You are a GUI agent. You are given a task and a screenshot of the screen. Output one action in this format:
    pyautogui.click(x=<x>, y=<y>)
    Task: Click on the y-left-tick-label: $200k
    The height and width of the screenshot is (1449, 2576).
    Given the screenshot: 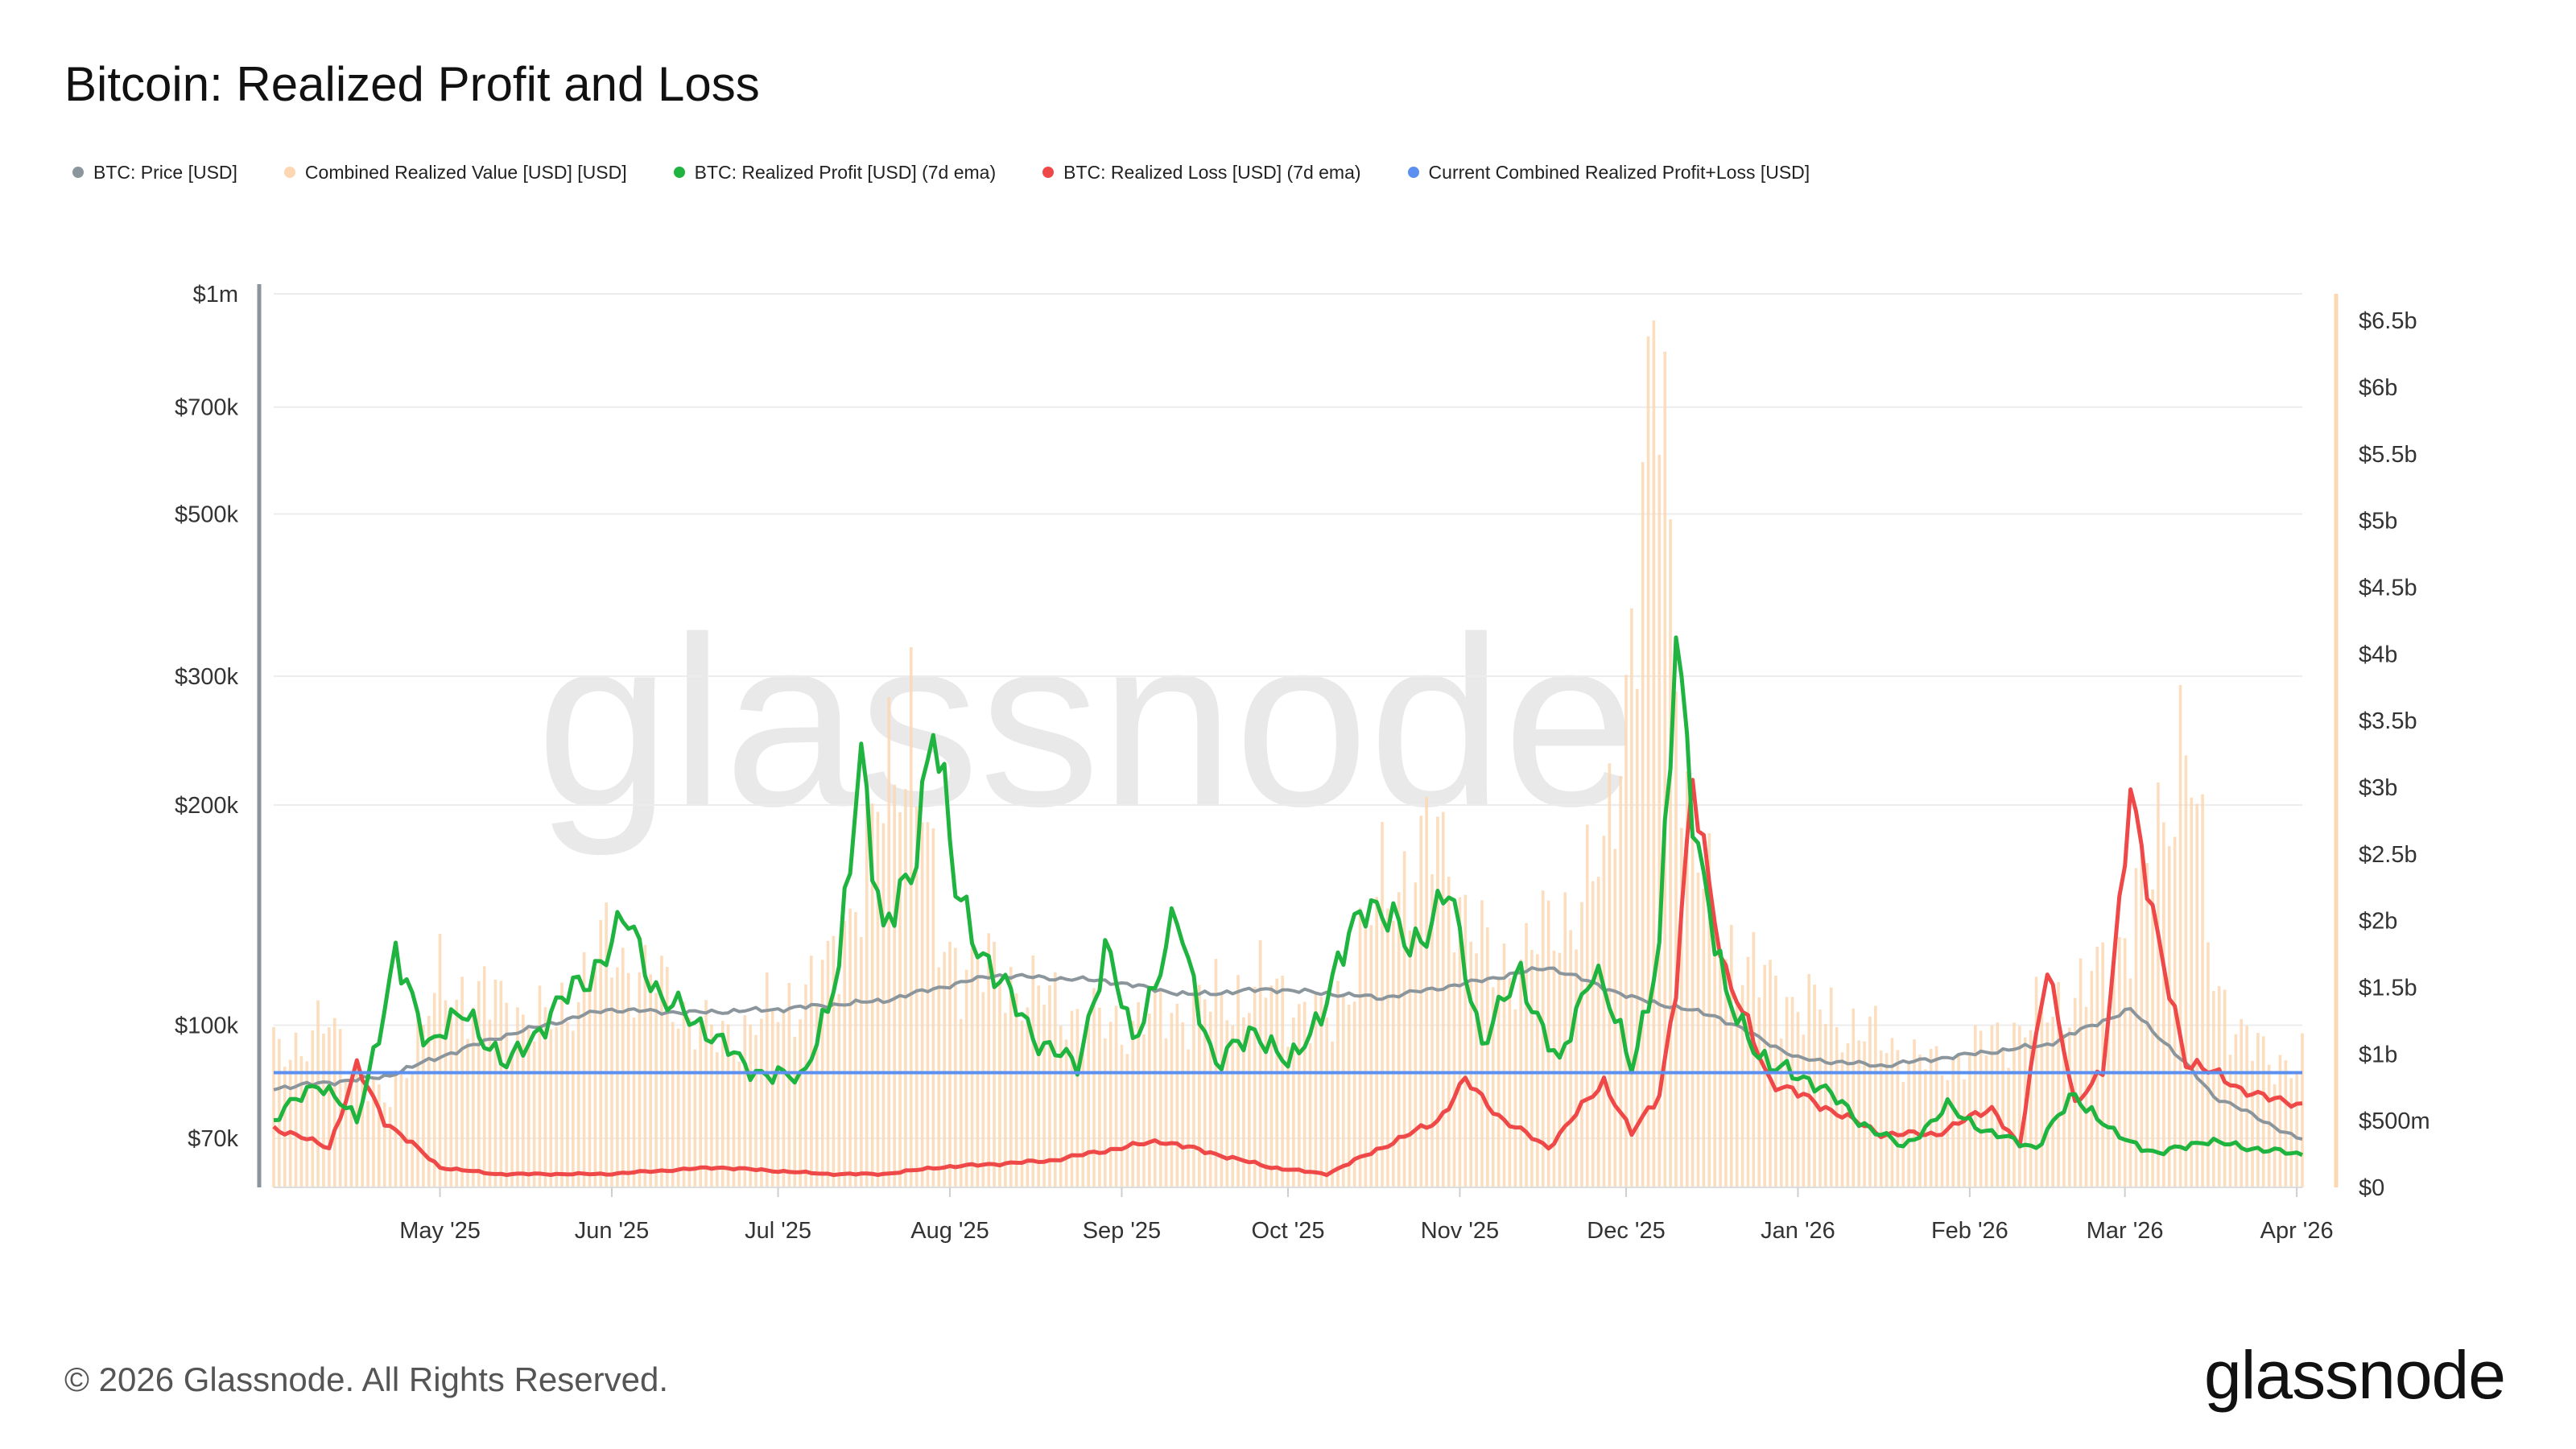 What is the action you would take?
    pyautogui.click(x=207, y=806)
    